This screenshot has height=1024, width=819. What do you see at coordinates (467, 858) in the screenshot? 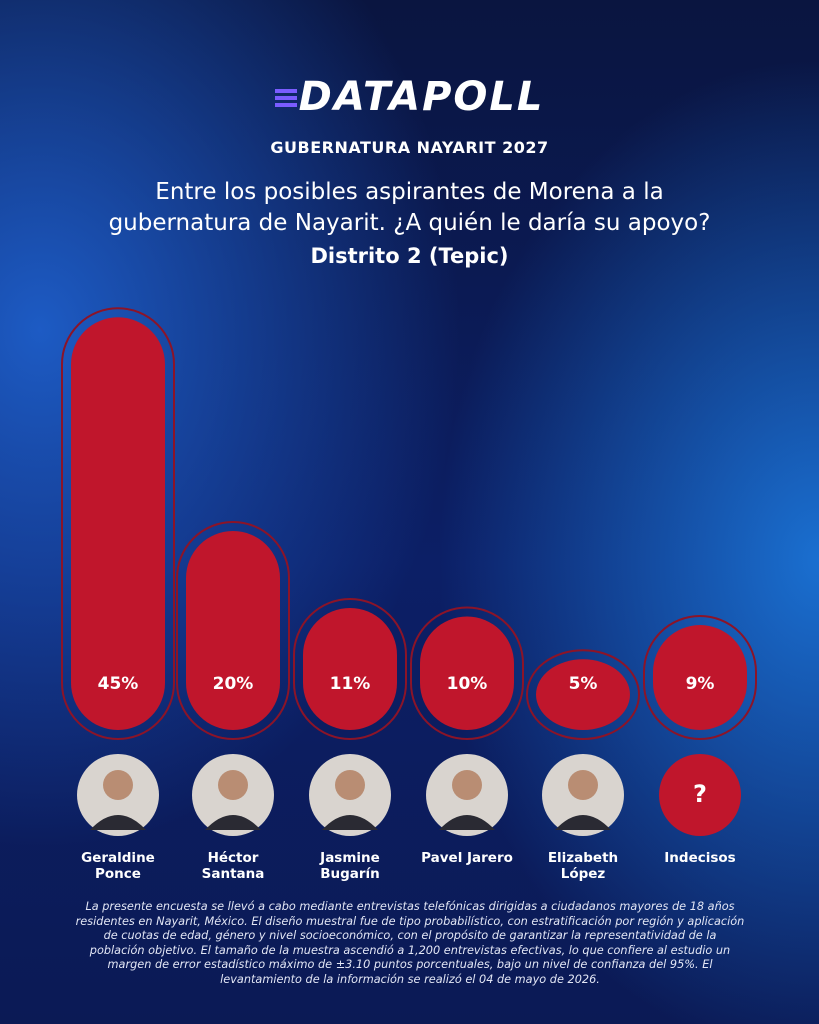
I see `category-label: Pavel Jarero` at bounding box center [467, 858].